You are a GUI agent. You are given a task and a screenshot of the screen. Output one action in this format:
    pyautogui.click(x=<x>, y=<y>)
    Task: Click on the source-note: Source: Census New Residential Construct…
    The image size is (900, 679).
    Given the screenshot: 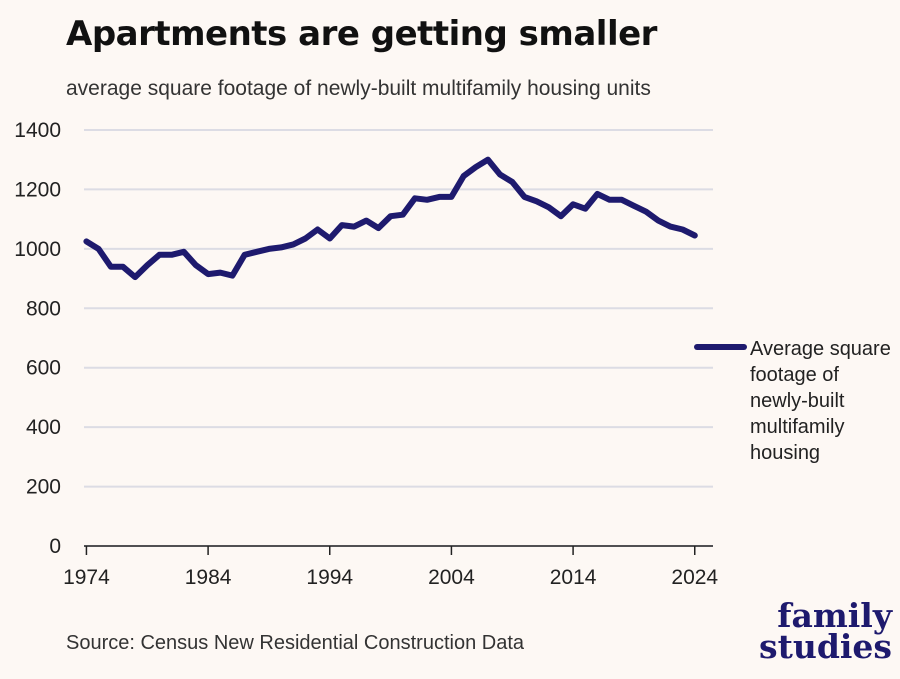 What is the action you would take?
    pyautogui.click(x=295, y=643)
    